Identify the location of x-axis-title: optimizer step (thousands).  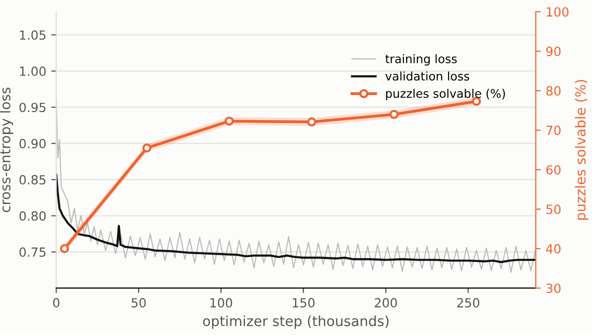
(296, 322).